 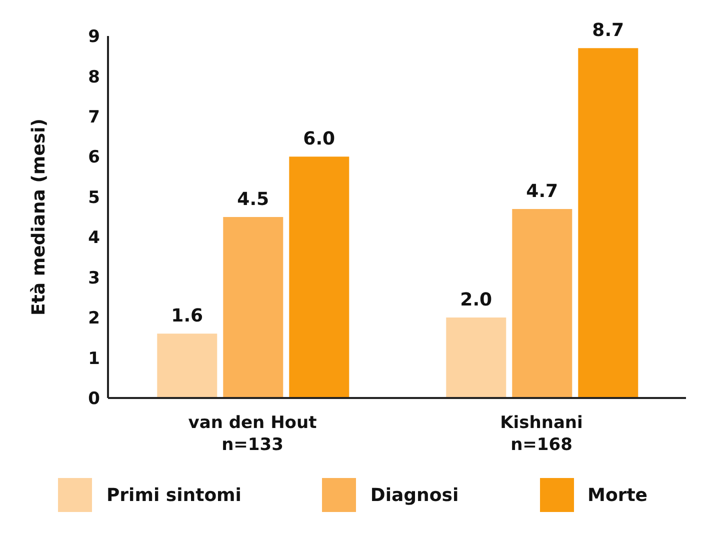 What do you see at coordinates (187, 316) in the screenshot?
I see `data-label: 1.6` at bounding box center [187, 316].